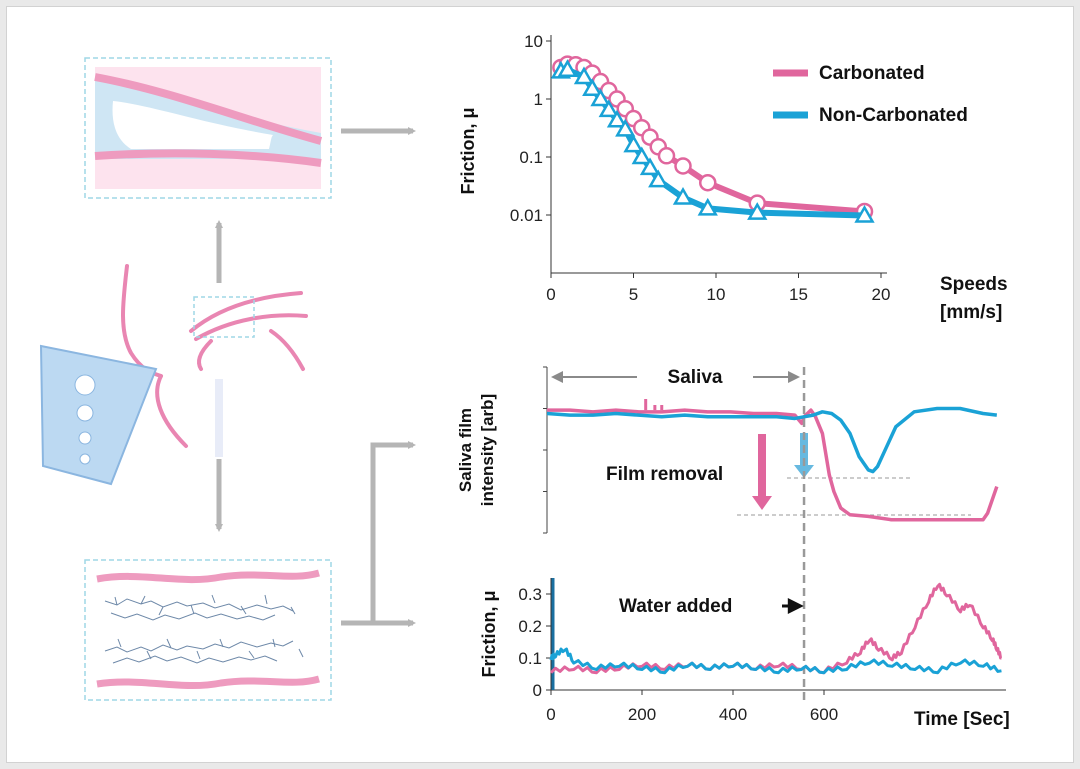  I want to click on probe-bar, so click(219, 418).